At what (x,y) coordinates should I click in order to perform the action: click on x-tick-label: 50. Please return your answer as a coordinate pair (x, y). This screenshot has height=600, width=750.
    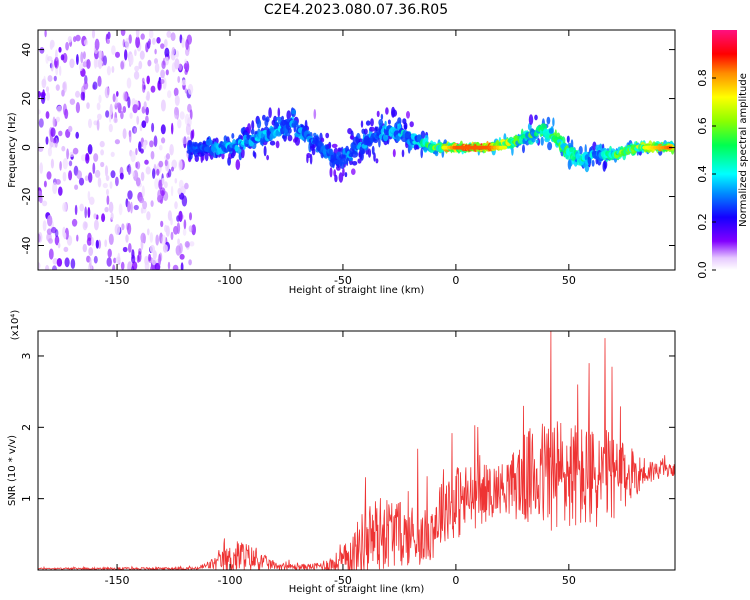
    Looking at the image, I should click on (569, 580).